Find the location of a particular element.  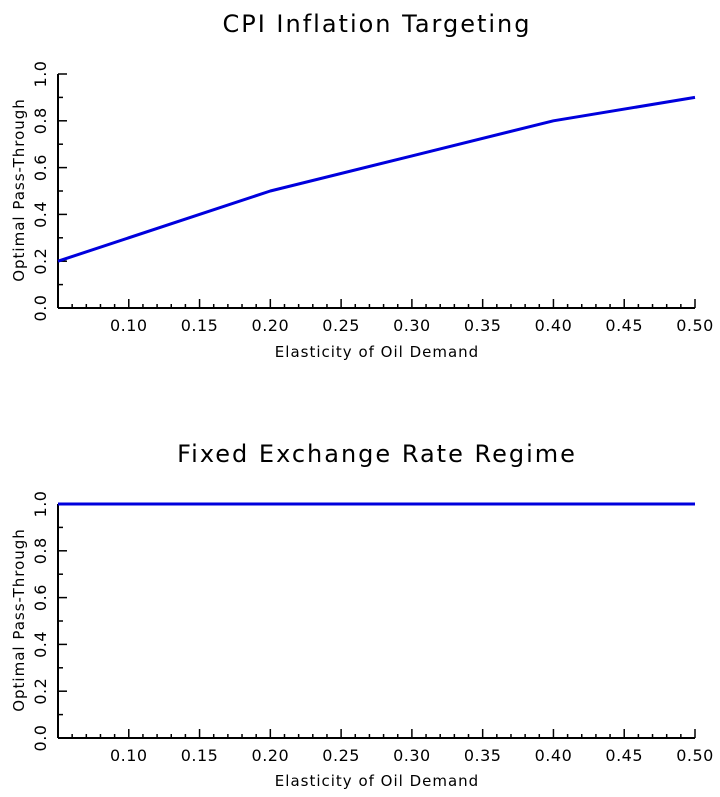

chart-title: Fixed Exchange Rate Regime is located at coordinates (377, 454).